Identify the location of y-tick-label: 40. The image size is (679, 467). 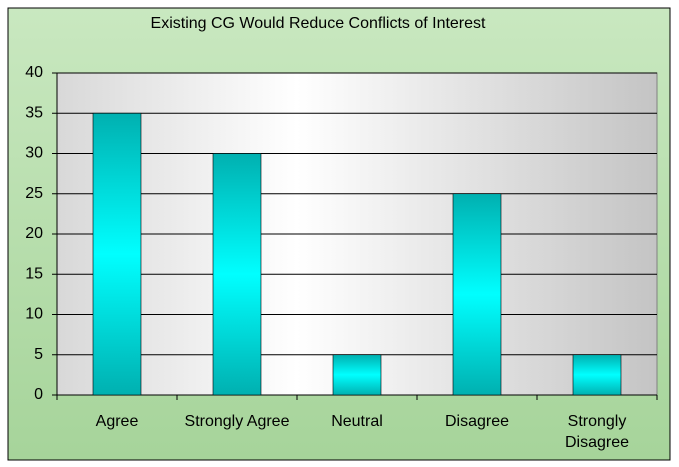
(34, 72).